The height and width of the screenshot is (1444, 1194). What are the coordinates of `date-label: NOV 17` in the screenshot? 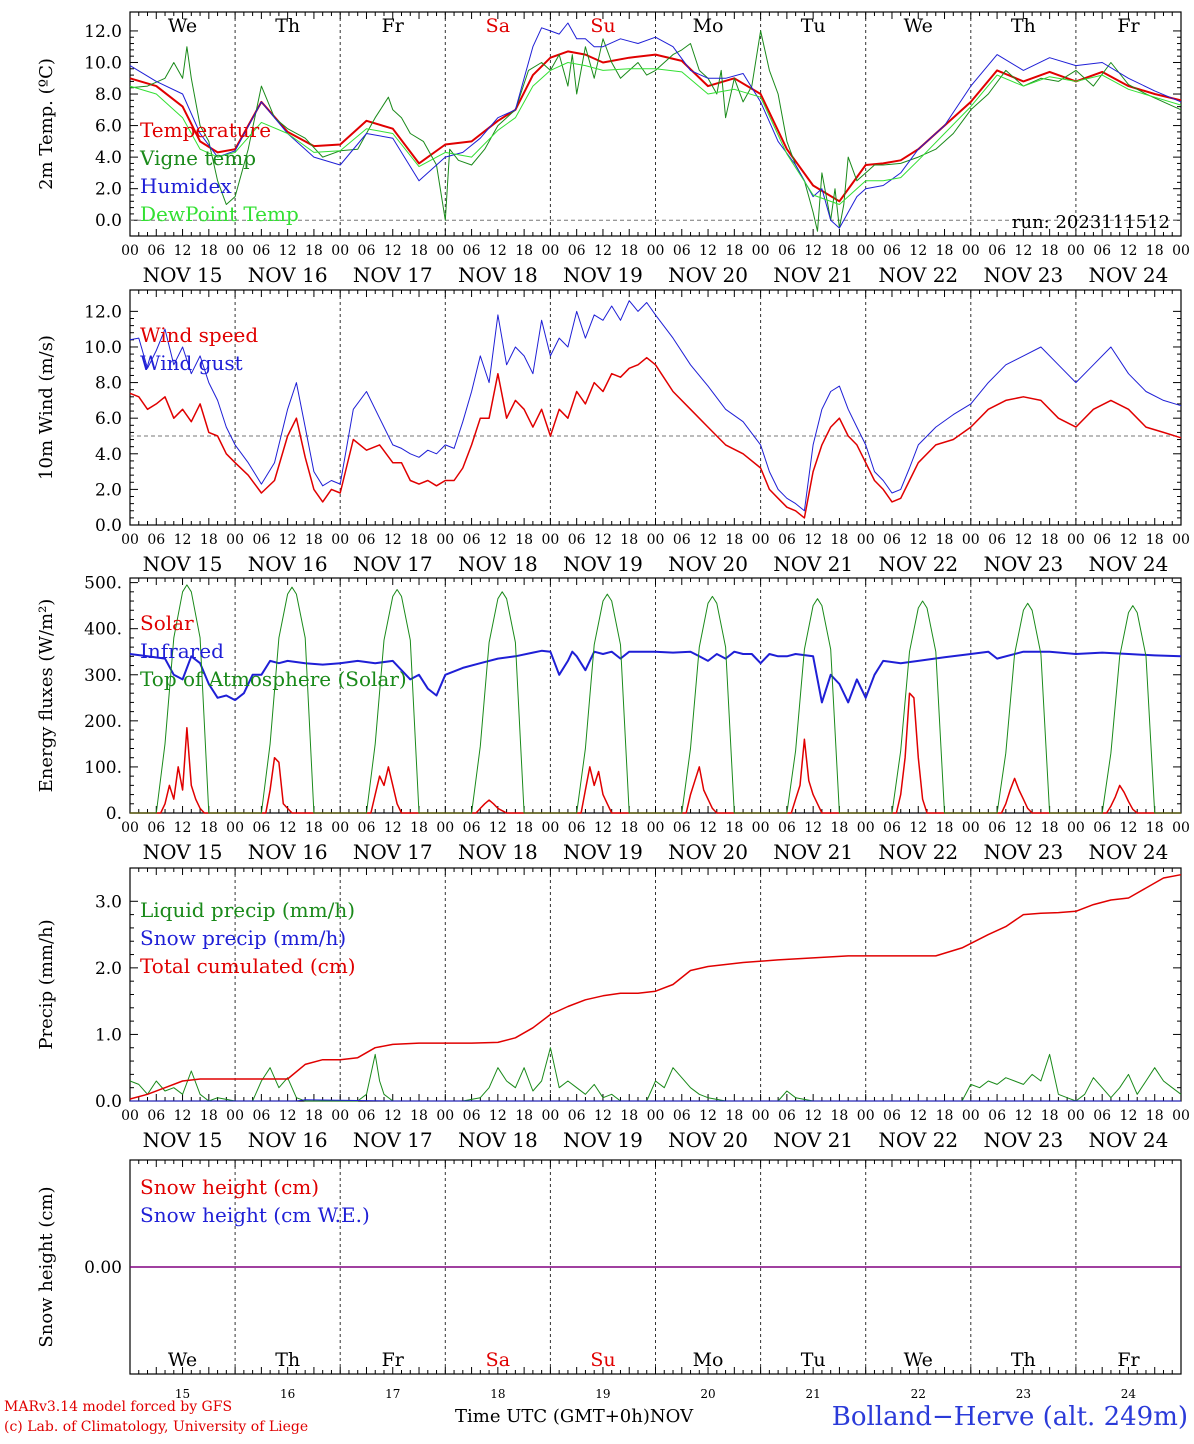 It's located at (393, 275).